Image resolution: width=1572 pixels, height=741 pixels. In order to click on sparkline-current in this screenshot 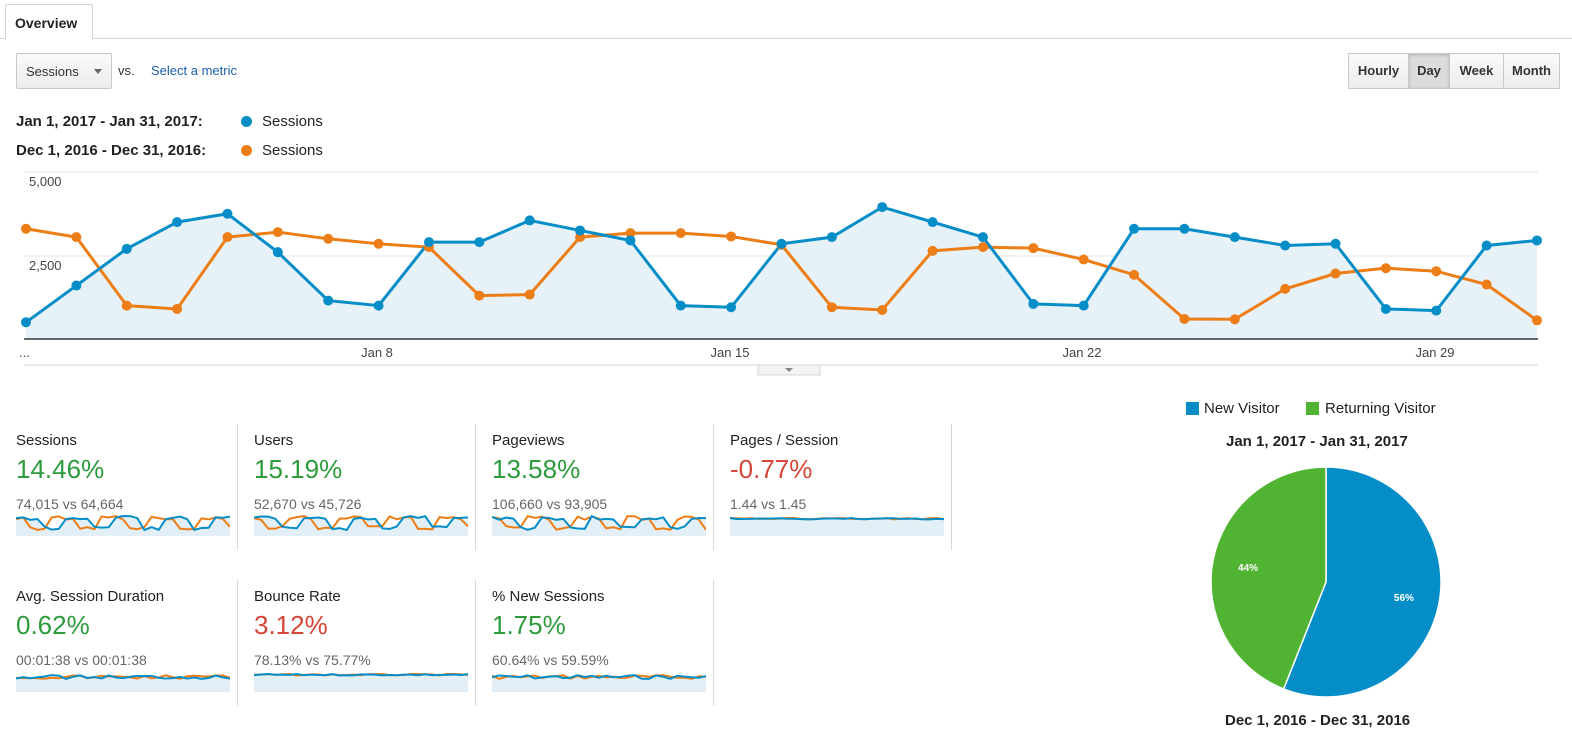, I will do `click(599, 522)`.